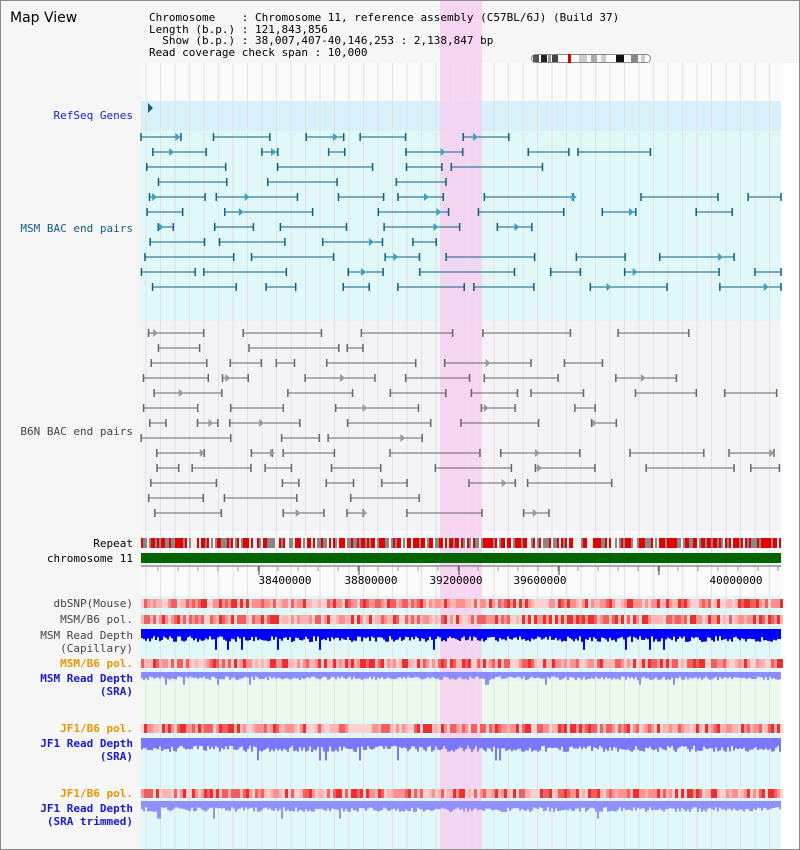  What do you see at coordinates (96, 663) in the screenshot?
I see `track-label-msm-b6-pol-sra: MSM/B6 pol.` at bounding box center [96, 663].